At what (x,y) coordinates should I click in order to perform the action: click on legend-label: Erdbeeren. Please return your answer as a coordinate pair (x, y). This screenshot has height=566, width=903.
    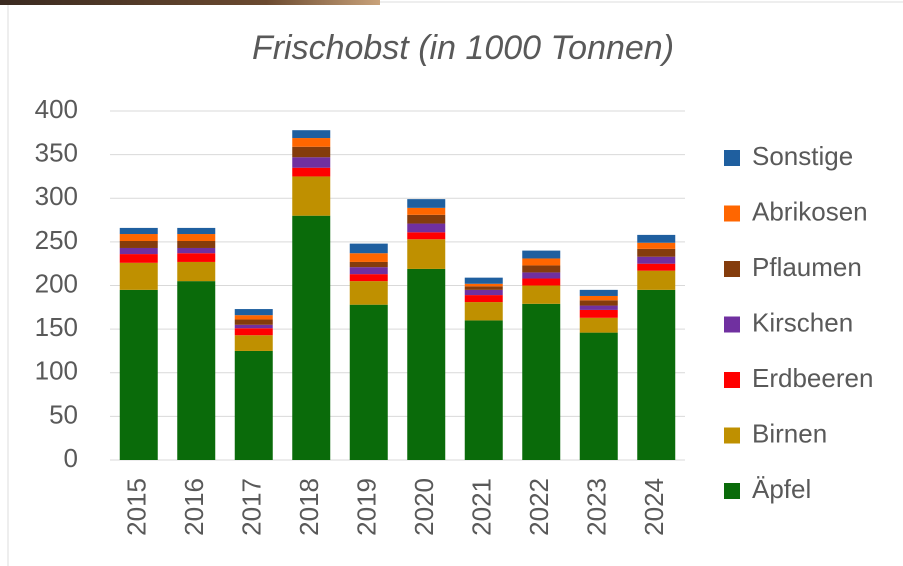
    Looking at the image, I should click on (812, 378).